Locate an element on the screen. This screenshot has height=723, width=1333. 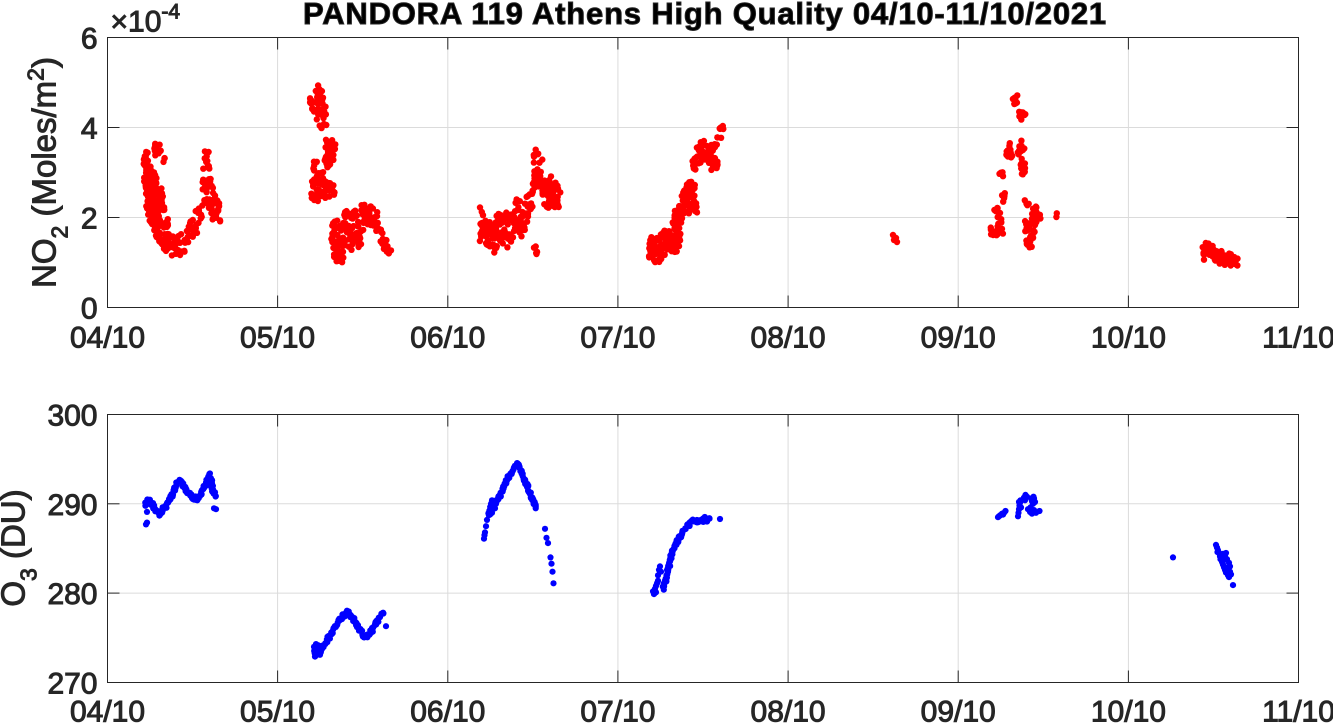
svg-text: 0 is located at coordinates (89, 309).